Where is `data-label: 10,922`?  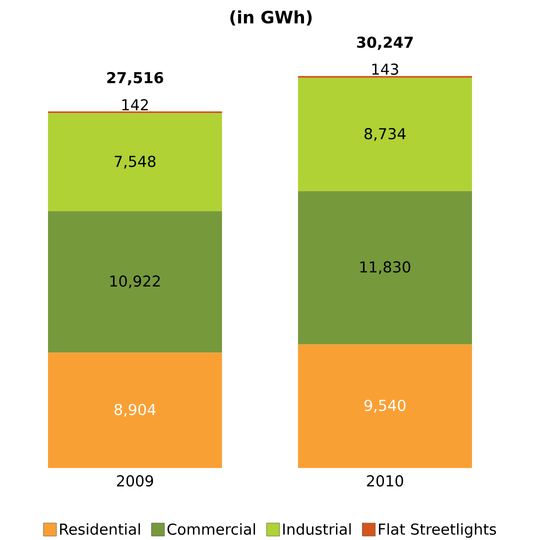
data-label: 10,922 is located at coordinates (135, 281).